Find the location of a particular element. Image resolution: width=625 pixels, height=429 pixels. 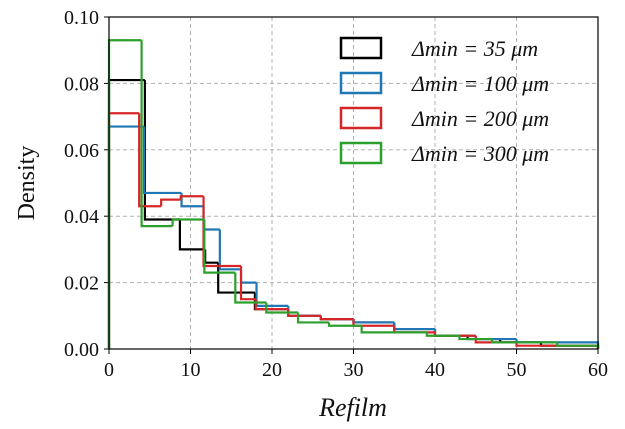

y-tick-label: 0.06 is located at coordinates (81, 151).